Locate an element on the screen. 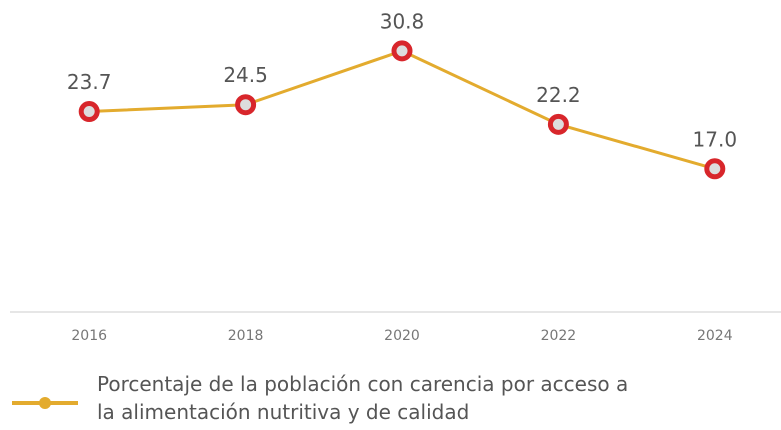 The width and height of the screenshot is (781, 430). x-tick-label: 2020 is located at coordinates (402, 336).